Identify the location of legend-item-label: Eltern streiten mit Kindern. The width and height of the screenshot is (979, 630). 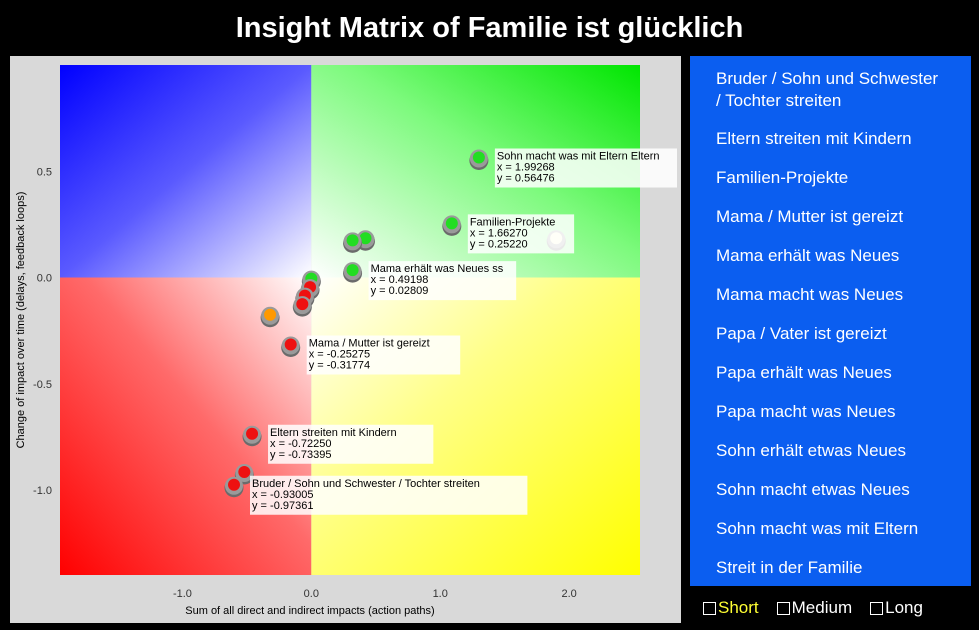
(814, 138).